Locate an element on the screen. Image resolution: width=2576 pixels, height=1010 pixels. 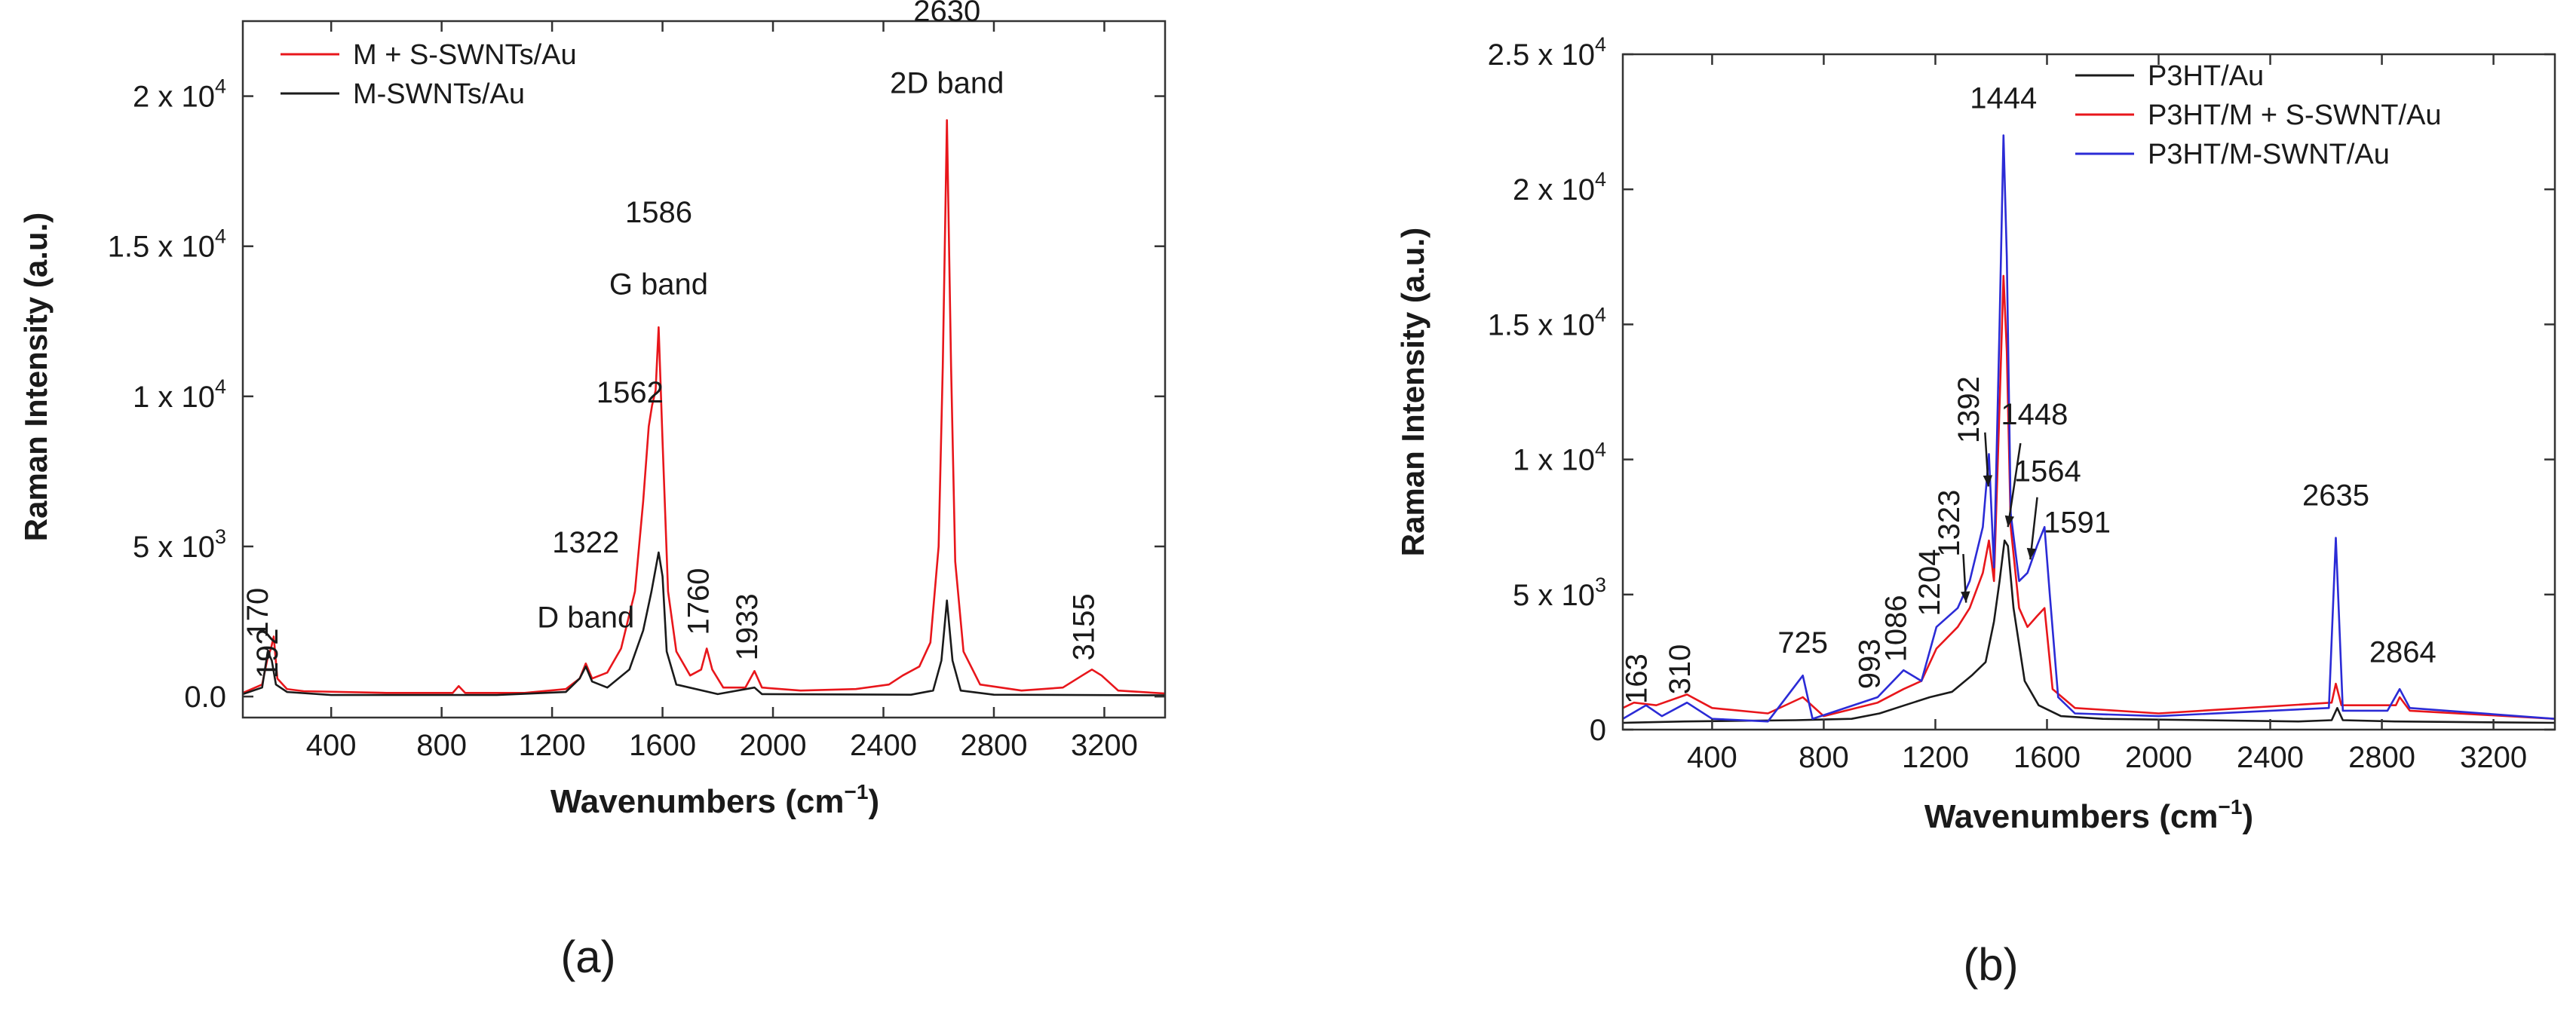
peak-annotation: 3155 is located at coordinates (1084, 626).